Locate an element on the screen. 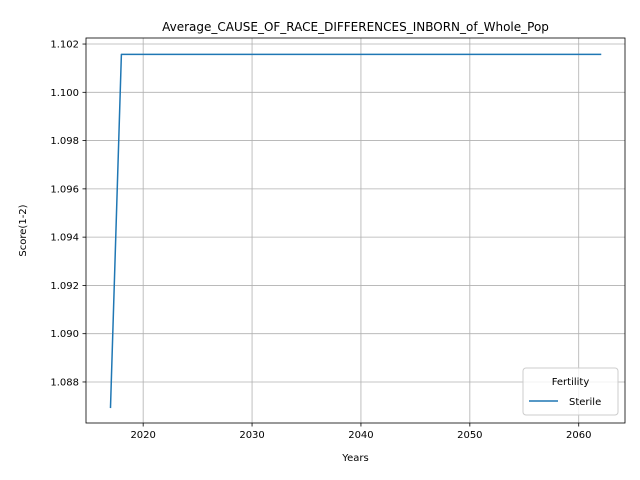 This screenshot has height=480, width=640. x-axis-label: Years is located at coordinates (354, 458).